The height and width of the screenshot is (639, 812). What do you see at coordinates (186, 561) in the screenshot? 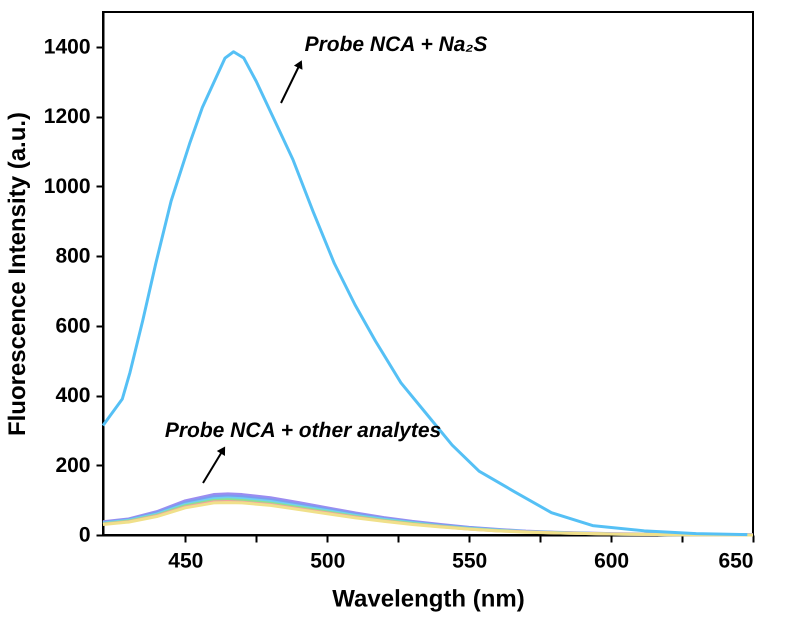
I see `x-tick-label: 450` at bounding box center [186, 561].